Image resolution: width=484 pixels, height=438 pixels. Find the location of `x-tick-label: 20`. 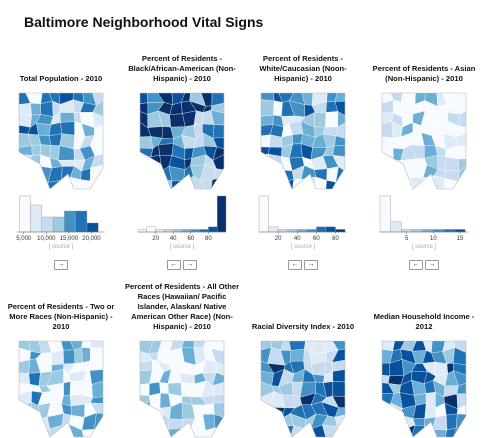

x-tick-label: 20 is located at coordinates (155, 239).